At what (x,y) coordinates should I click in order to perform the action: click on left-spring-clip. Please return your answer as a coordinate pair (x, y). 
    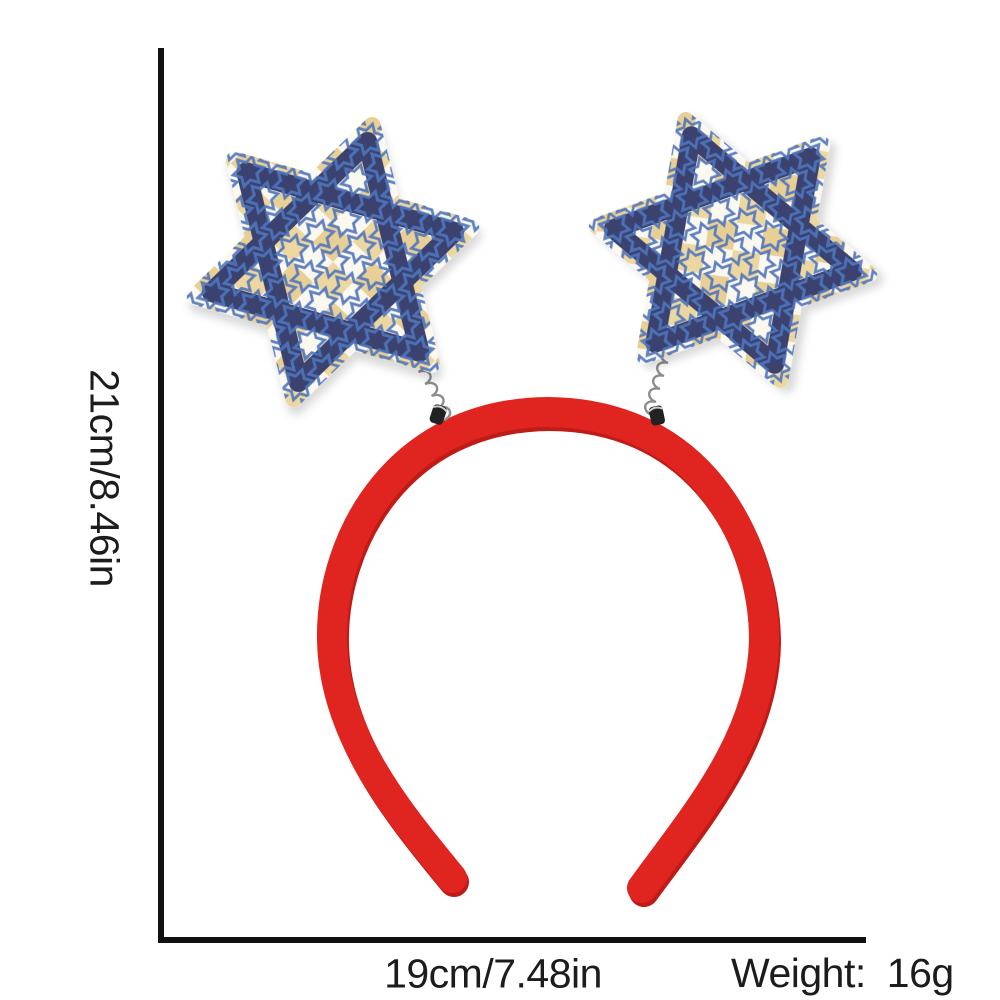
    Looking at the image, I should click on (438, 414).